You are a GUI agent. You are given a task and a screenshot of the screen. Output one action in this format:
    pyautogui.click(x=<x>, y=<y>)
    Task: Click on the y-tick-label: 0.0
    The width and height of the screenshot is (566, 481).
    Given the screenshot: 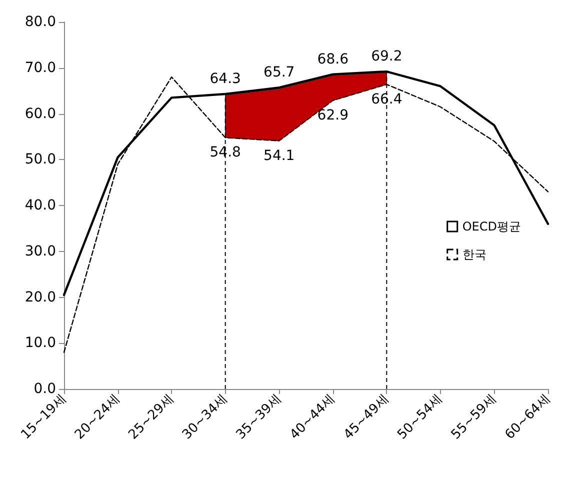 What is the action you would take?
    pyautogui.click(x=45, y=389)
    